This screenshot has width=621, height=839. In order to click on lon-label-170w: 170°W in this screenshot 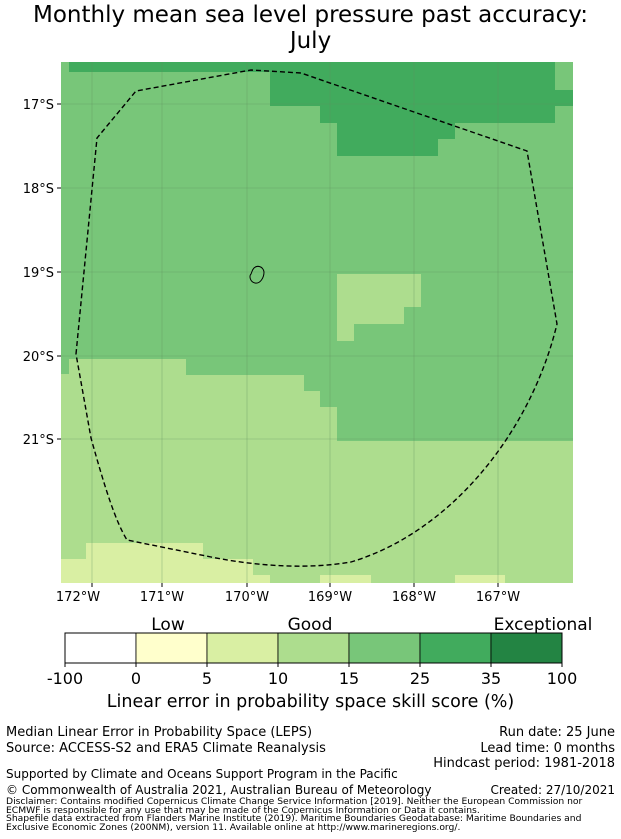, I will do `click(247, 597)`.